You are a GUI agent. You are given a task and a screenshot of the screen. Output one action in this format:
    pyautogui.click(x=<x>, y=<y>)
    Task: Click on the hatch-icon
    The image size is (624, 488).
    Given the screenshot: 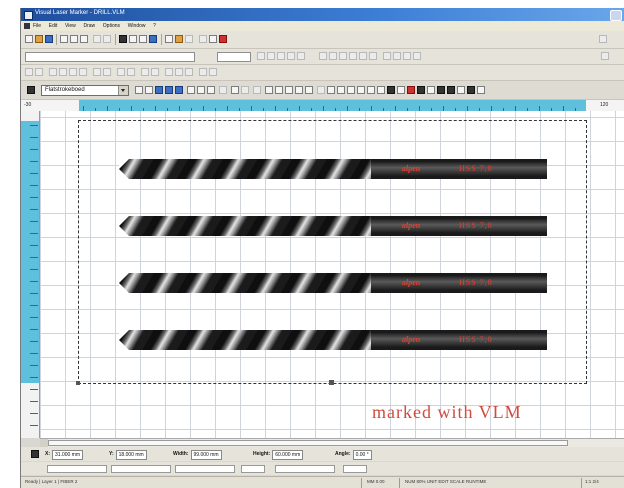 What is the action you would take?
    pyautogui.click(x=213, y=72)
    